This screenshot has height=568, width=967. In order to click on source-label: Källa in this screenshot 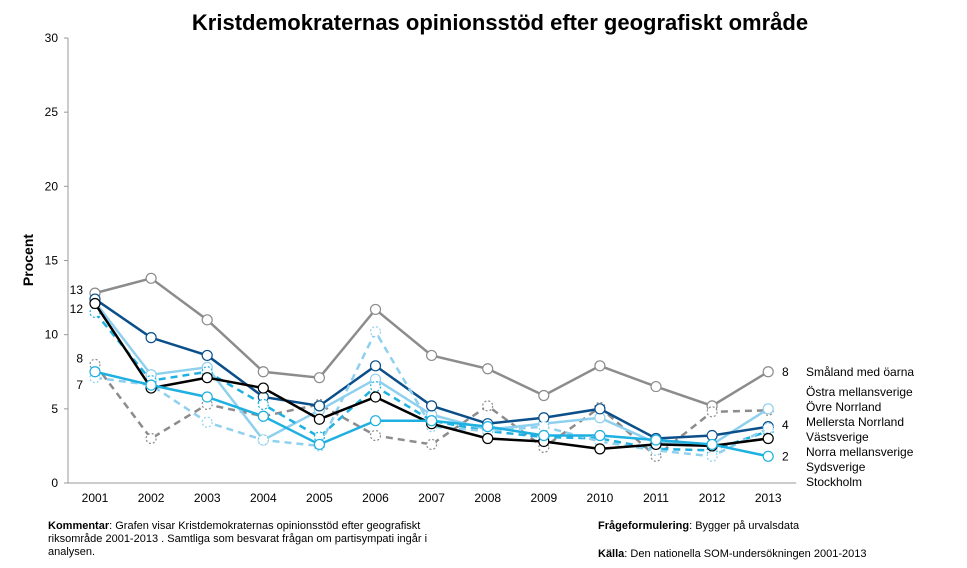, I will do `click(611, 554)`.